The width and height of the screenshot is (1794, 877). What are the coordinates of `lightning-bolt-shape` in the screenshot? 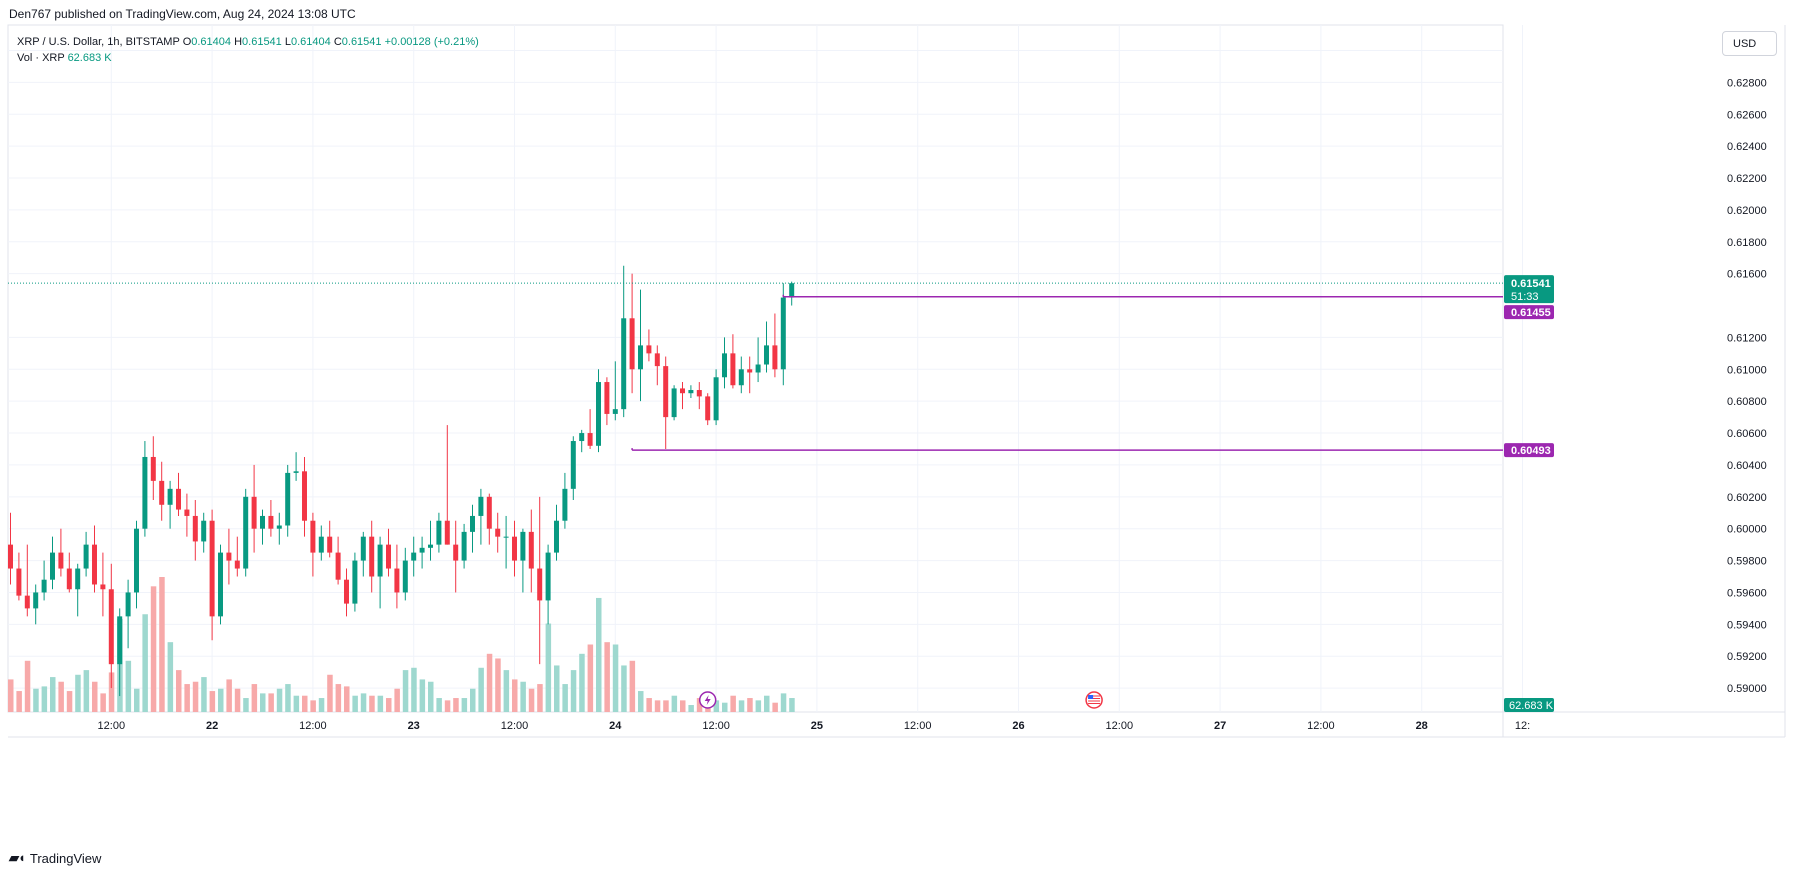 It's located at (707, 700).